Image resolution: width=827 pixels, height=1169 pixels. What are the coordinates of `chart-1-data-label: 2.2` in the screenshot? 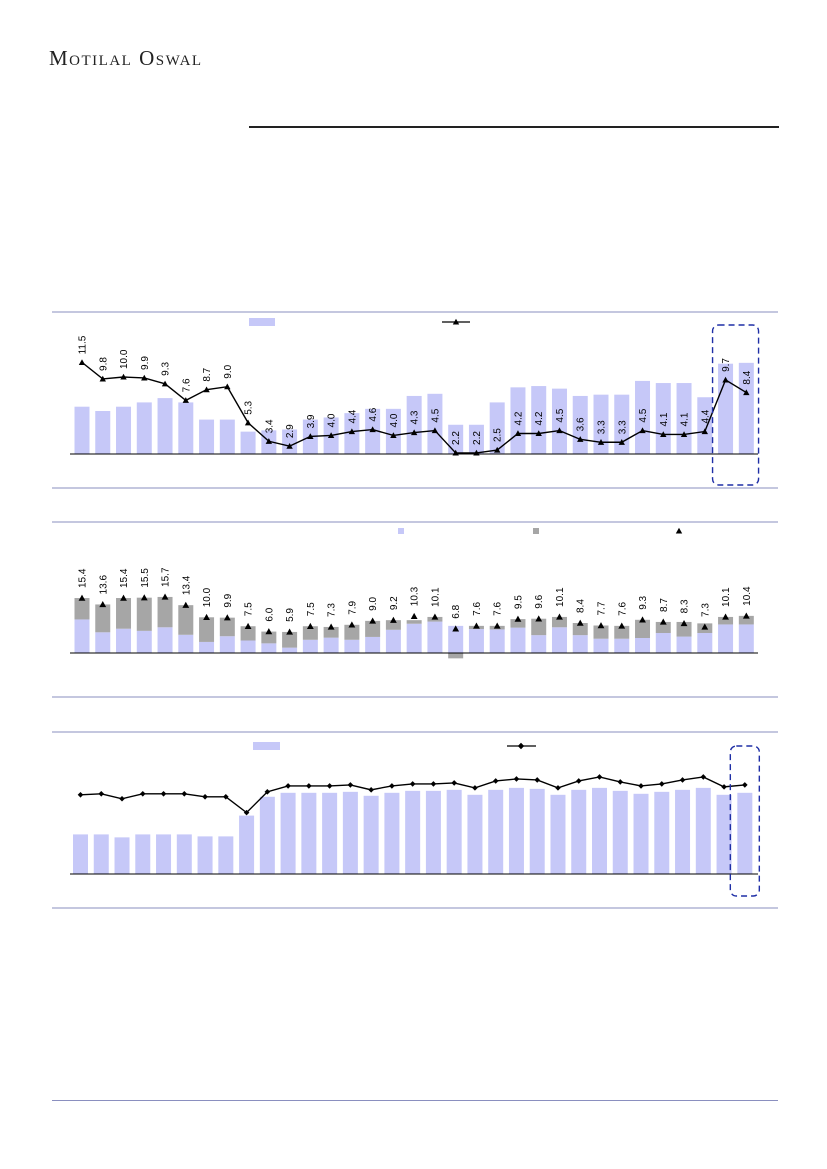 It's located at (456, 438).